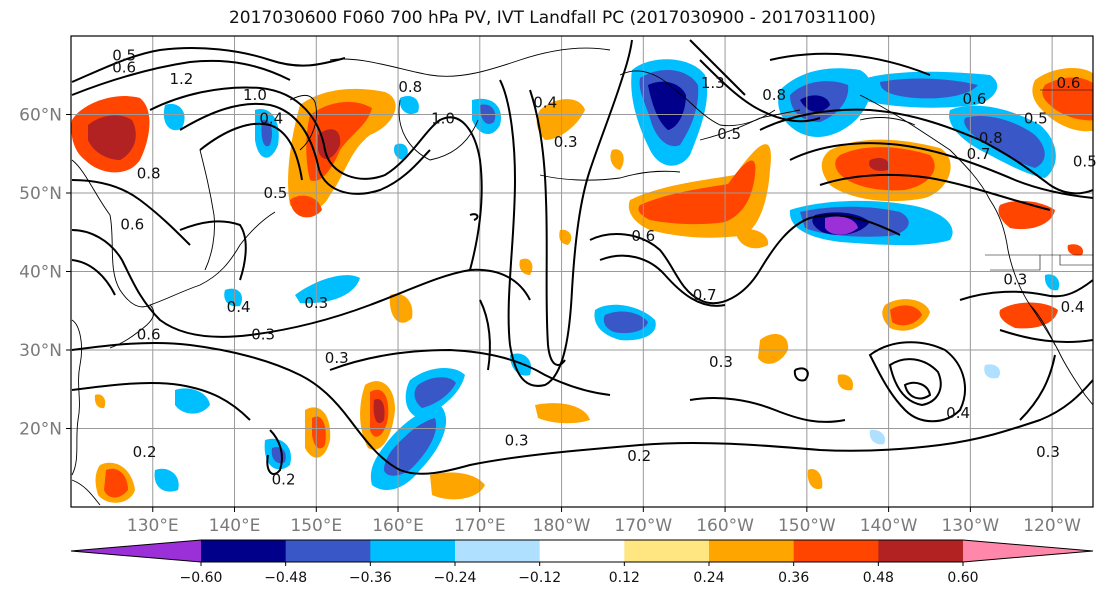 The image size is (1105, 601). What do you see at coordinates (793, 578) in the screenshot?
I see `colorbar-tick-label: 0.36` at bounding box center [793, 578].